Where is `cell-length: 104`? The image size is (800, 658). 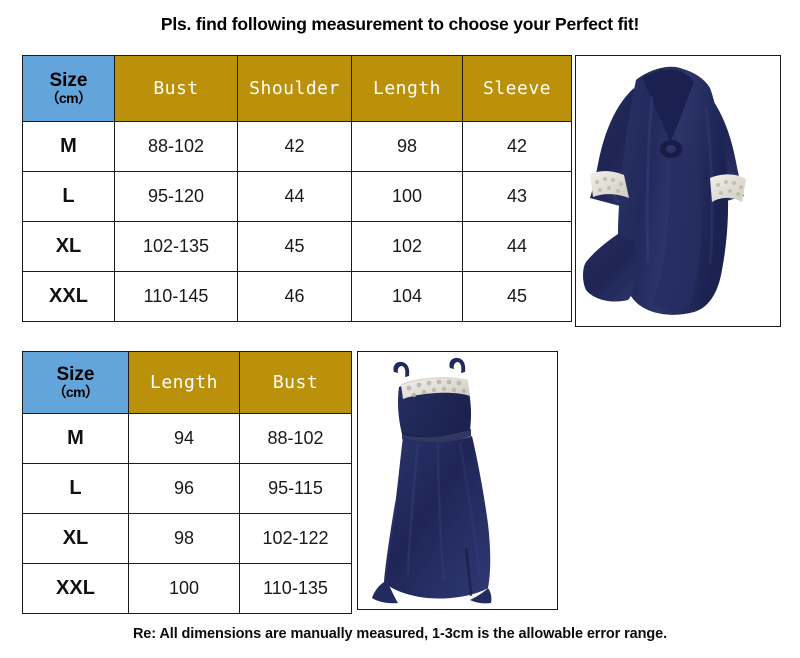 cell-length: 104 is located at coordinates (407, 296).